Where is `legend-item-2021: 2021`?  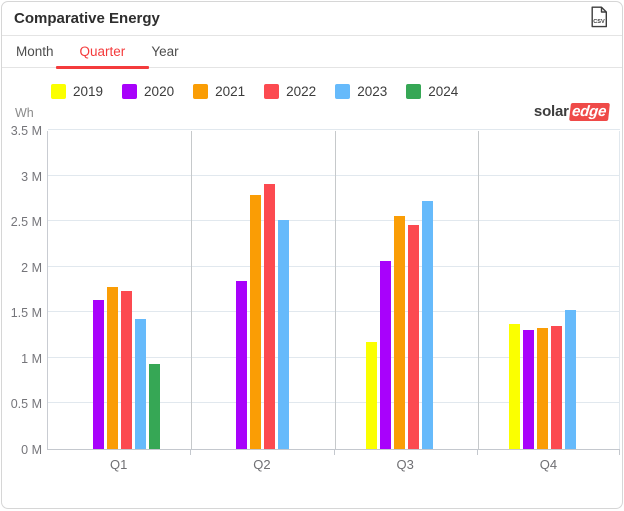 legend-item-2021: 2021 is located at coordinates (219, 91).